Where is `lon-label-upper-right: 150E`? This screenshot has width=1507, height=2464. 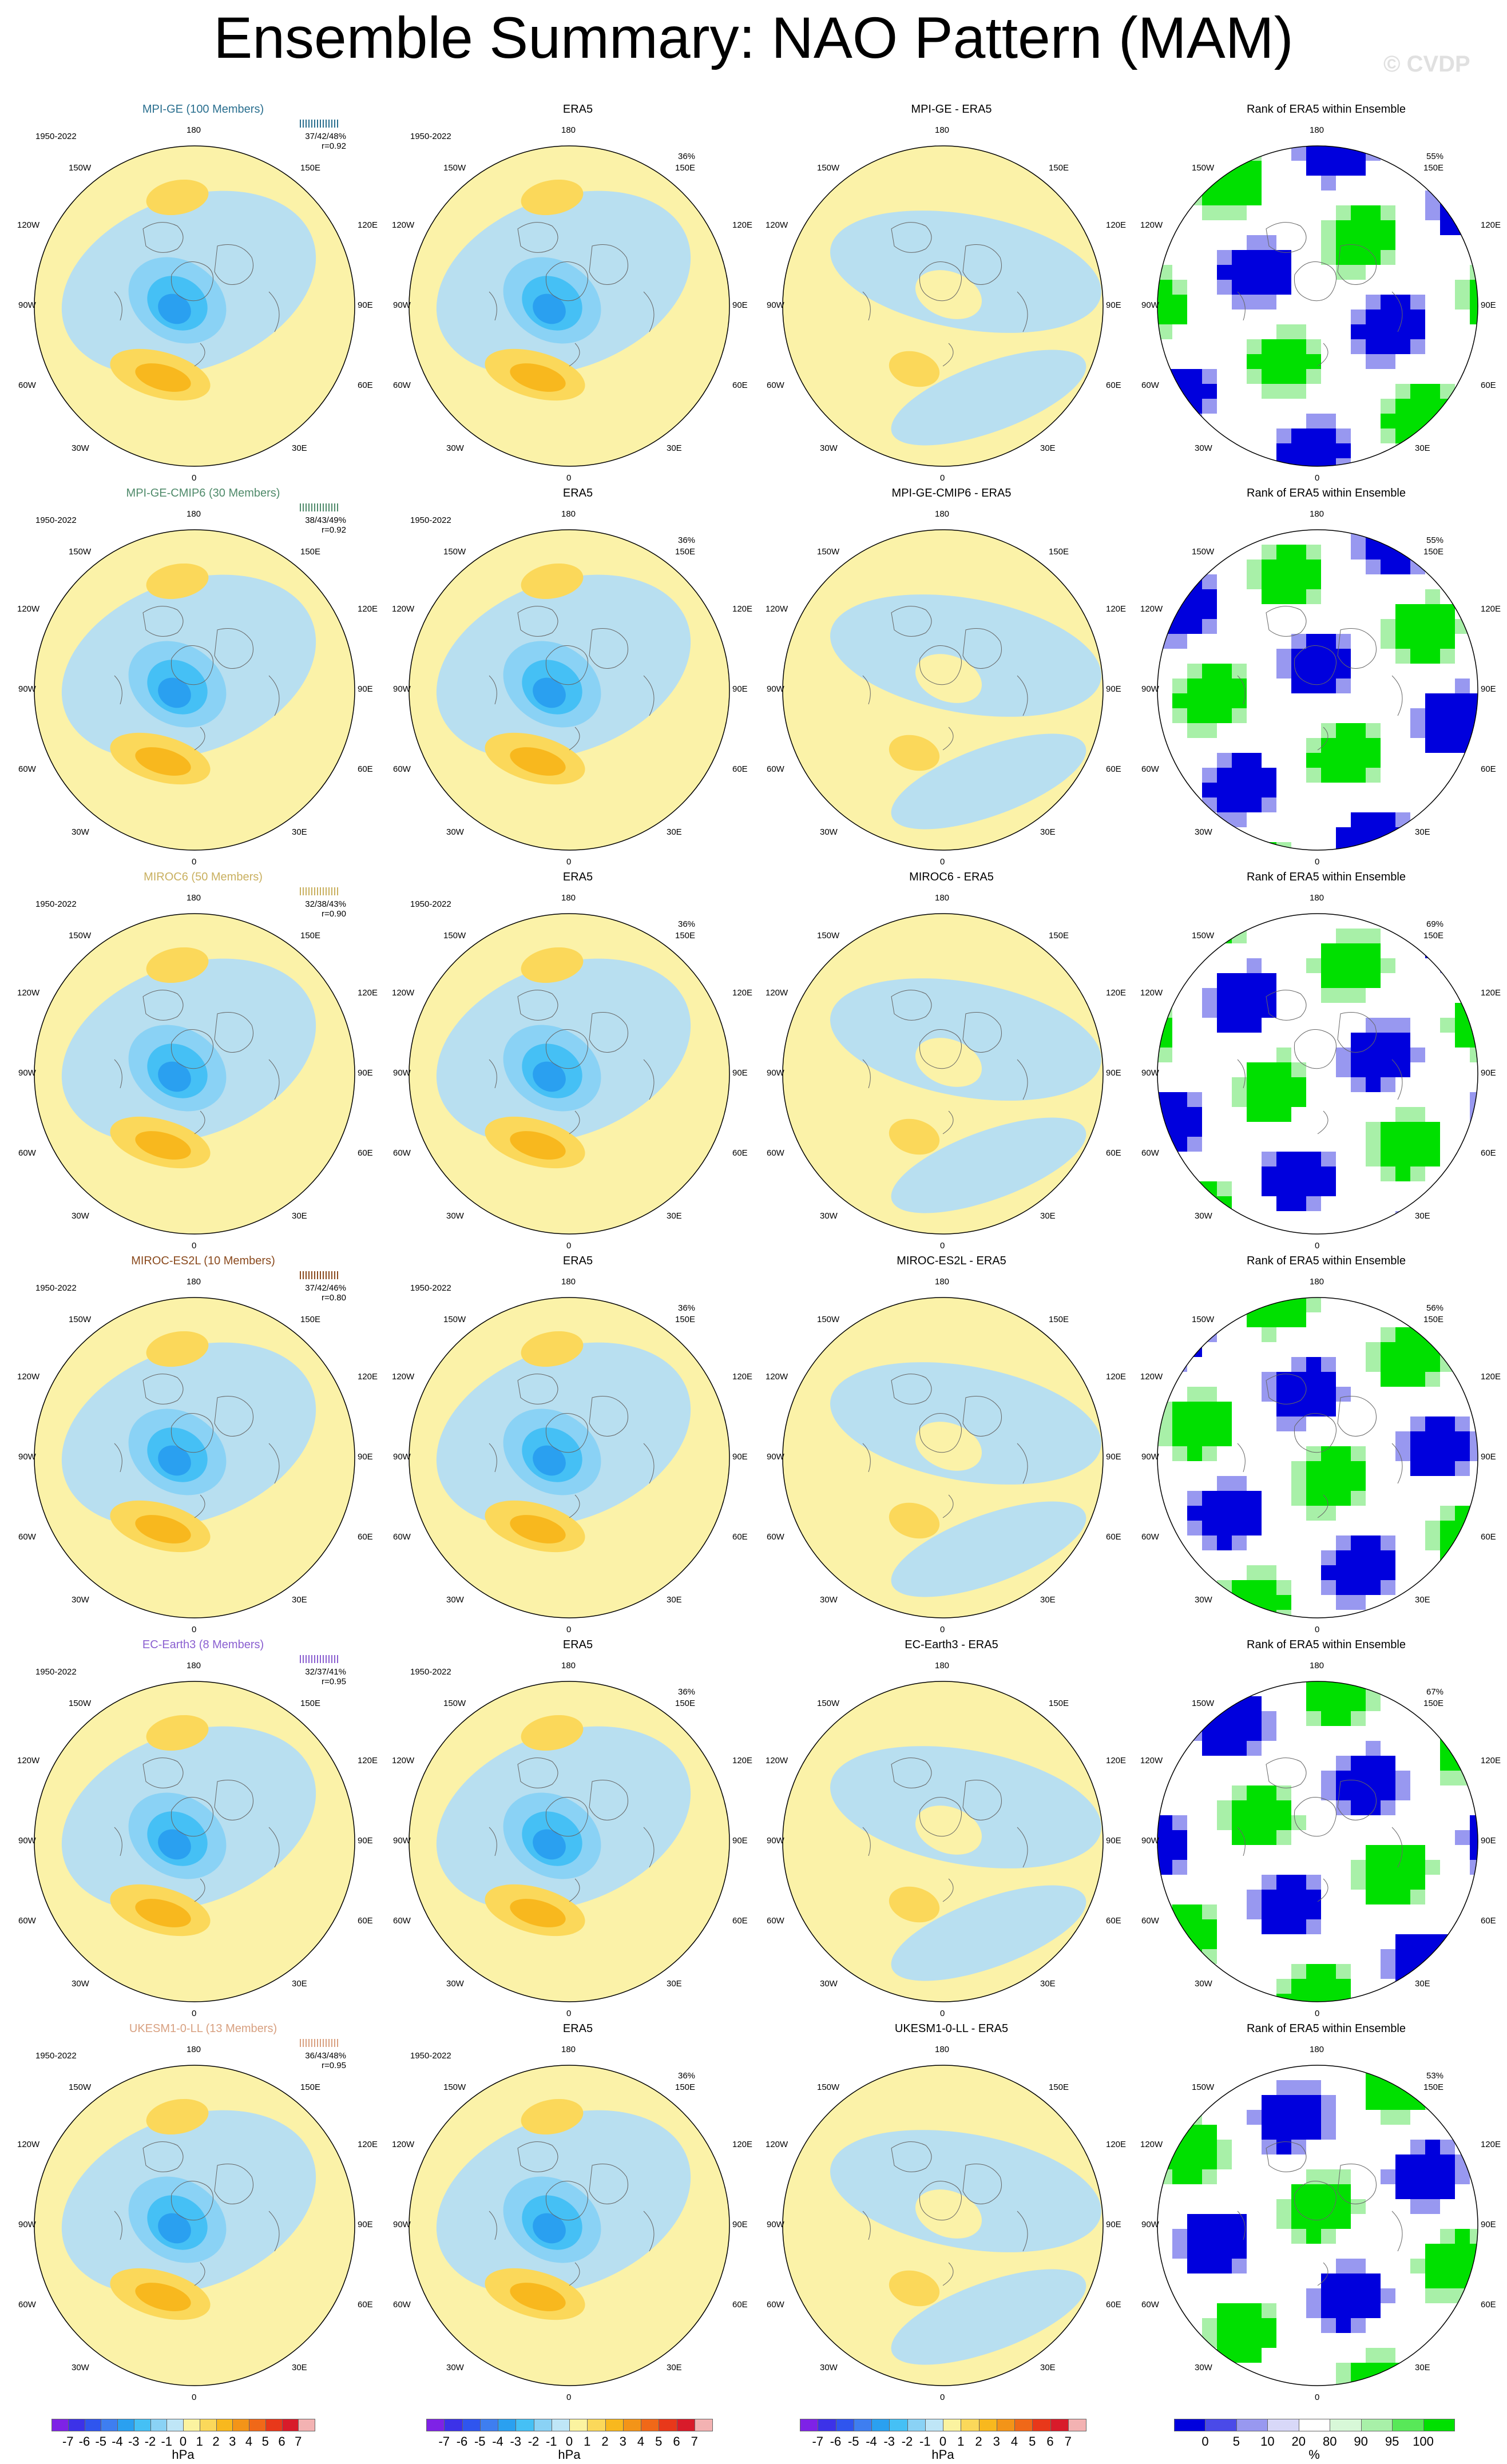
lon-label-upper-right: 150E is located at coordinates (1059, 2087).